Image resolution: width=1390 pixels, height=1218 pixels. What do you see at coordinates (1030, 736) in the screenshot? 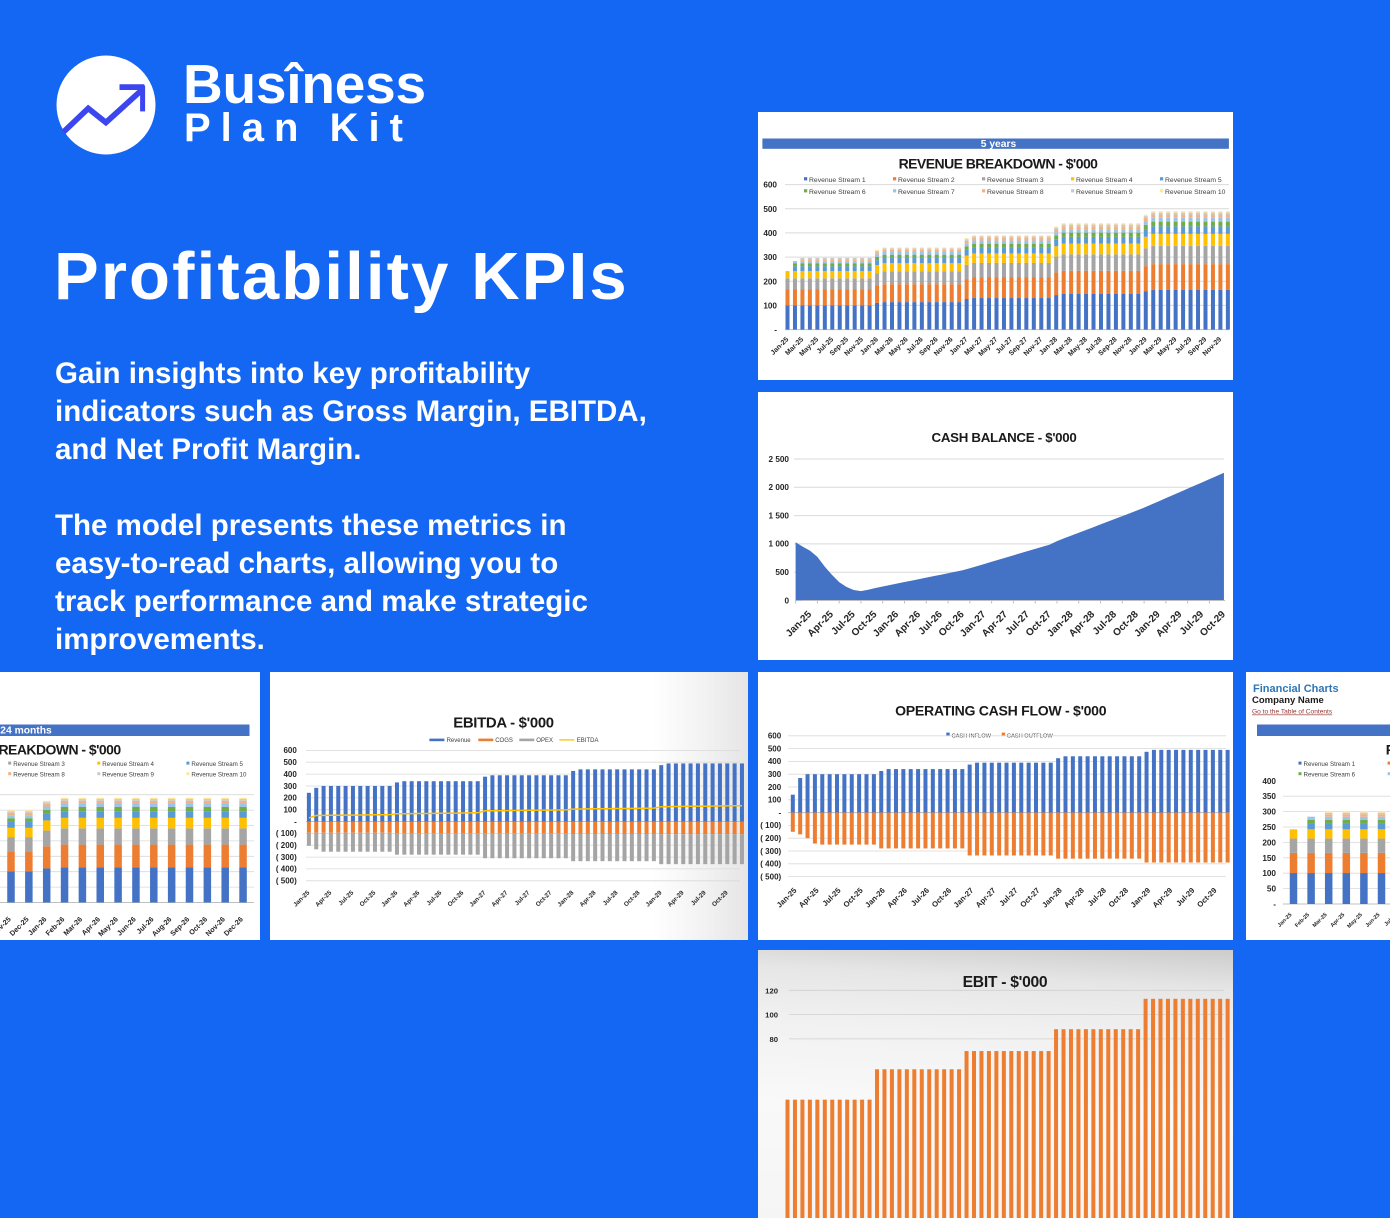
I see `svg-text: CASH OUTFLOW` at bounding box center [1030, 736].